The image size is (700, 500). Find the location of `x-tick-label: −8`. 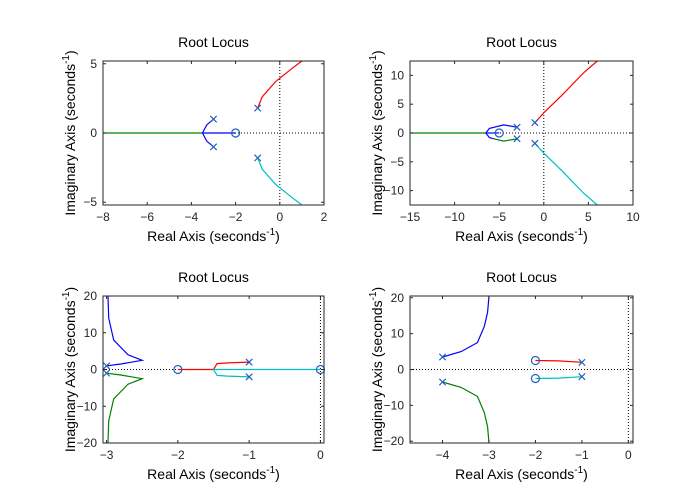

x-tick-label: −8 is located at coordinates (103, 217).